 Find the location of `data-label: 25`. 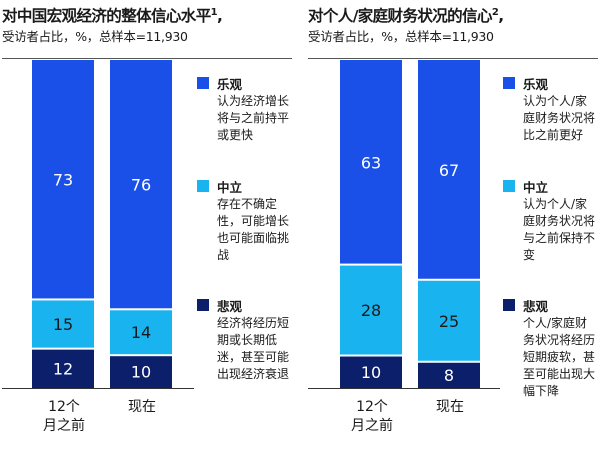

data-label: 25 is located at coordinates (449, 321).